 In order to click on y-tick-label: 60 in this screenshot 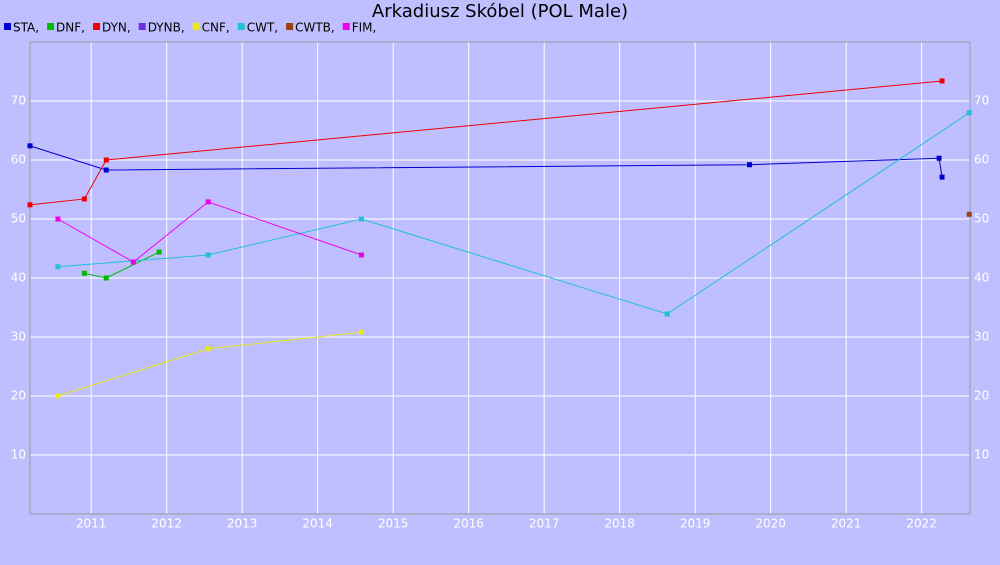, I will do `click(18, 160)`.